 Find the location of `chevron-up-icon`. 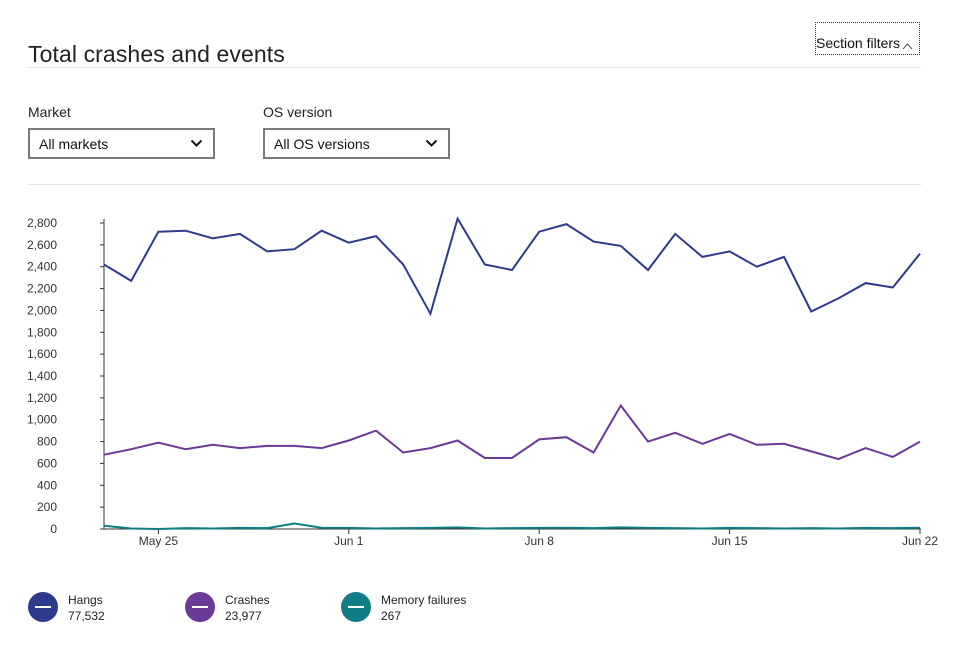

chevron-up-icon is located at coordinates (907, 46).